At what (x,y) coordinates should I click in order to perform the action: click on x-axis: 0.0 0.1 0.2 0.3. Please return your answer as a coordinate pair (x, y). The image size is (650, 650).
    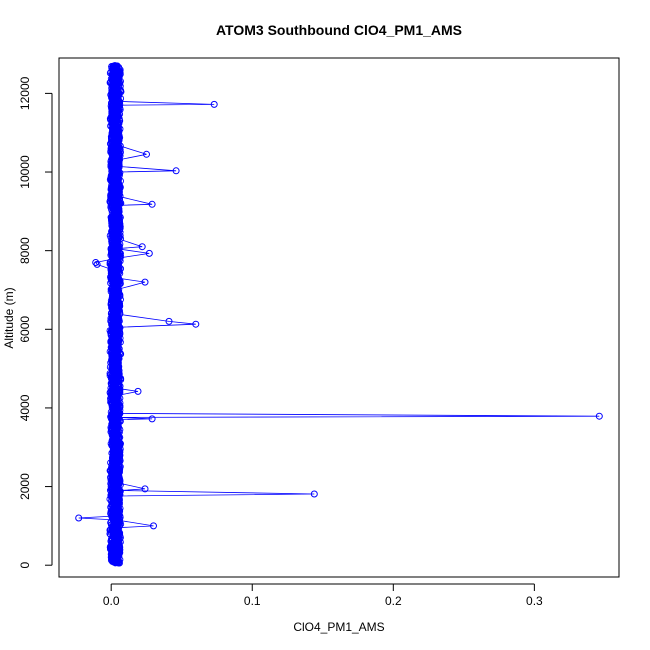
    Looking at the image, I should click on (323, 595).